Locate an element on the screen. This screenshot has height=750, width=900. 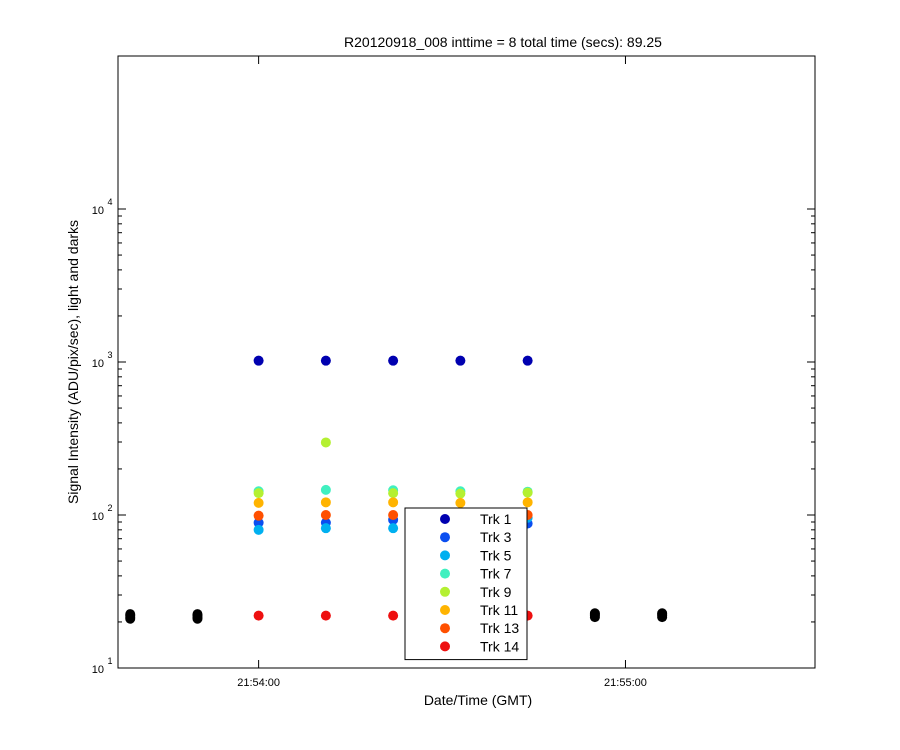
legend-entry: Trk 1 is located at coordinates (496, 519).